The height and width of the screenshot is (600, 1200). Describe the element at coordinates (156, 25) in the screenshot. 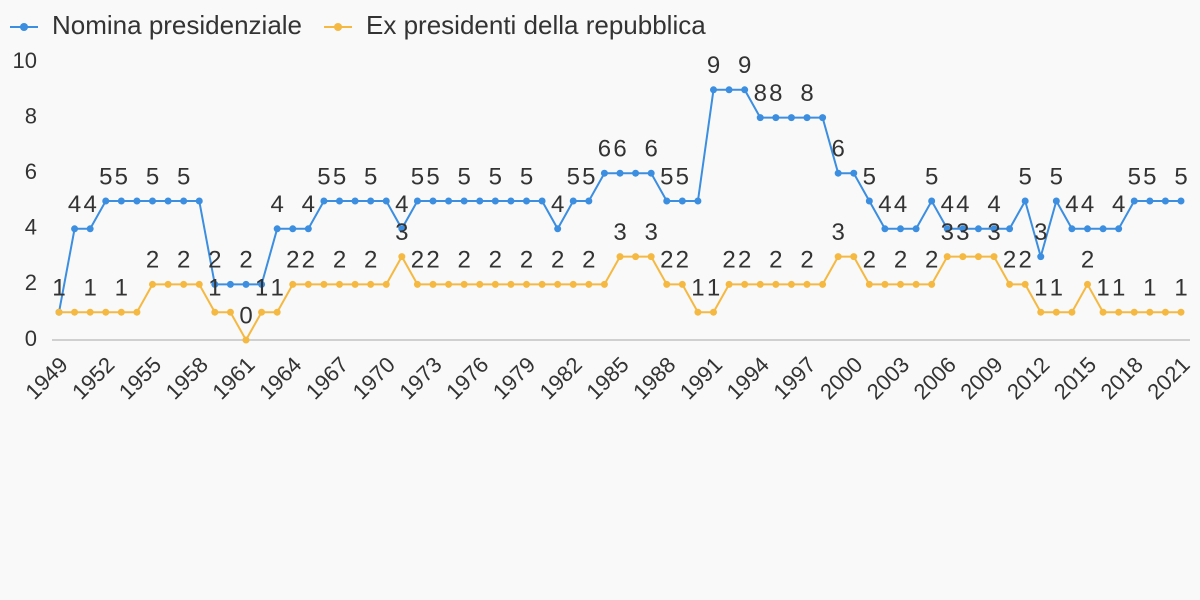

I see `legend-item: Nomina presidenziale` at that location.